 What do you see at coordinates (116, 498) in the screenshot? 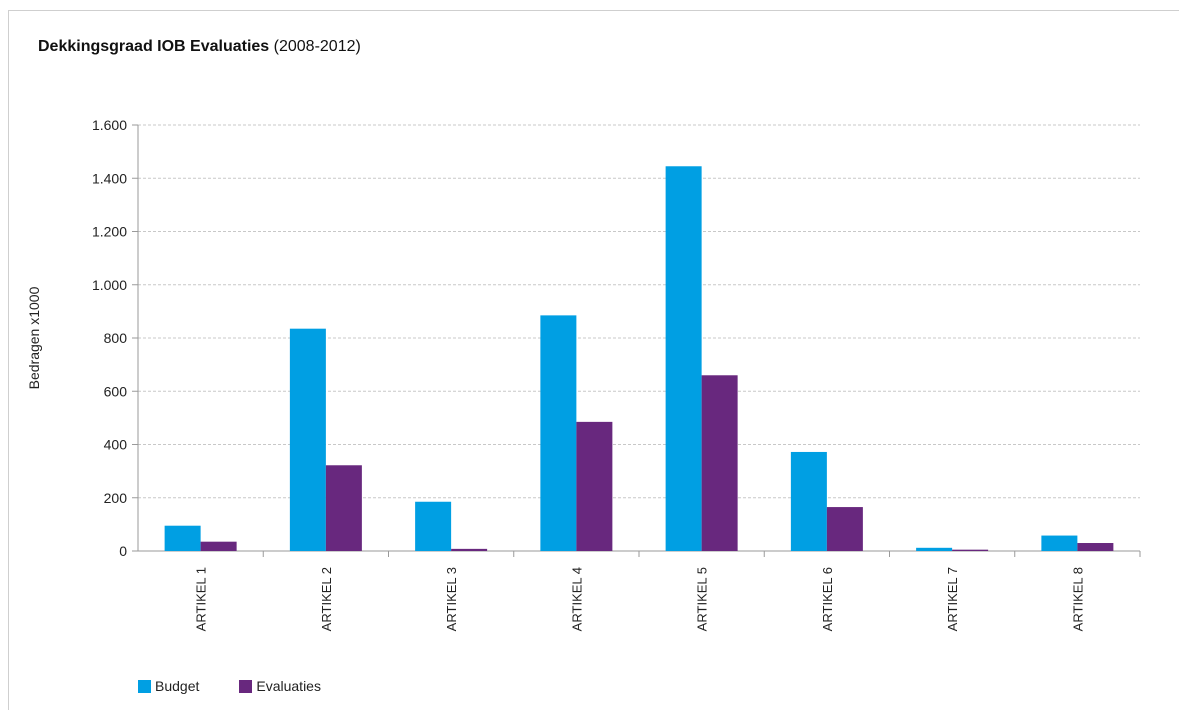
I see `y-tick-label: 200` at bounding box center [116, 498].